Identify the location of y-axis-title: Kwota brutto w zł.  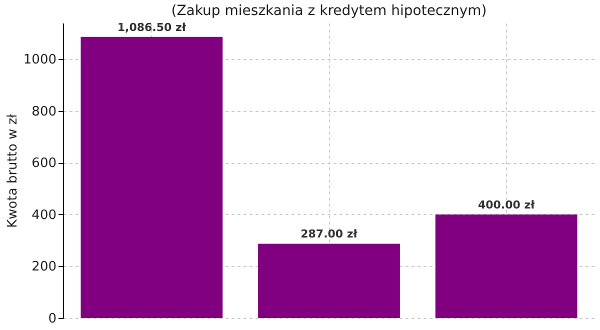
(12, 171).